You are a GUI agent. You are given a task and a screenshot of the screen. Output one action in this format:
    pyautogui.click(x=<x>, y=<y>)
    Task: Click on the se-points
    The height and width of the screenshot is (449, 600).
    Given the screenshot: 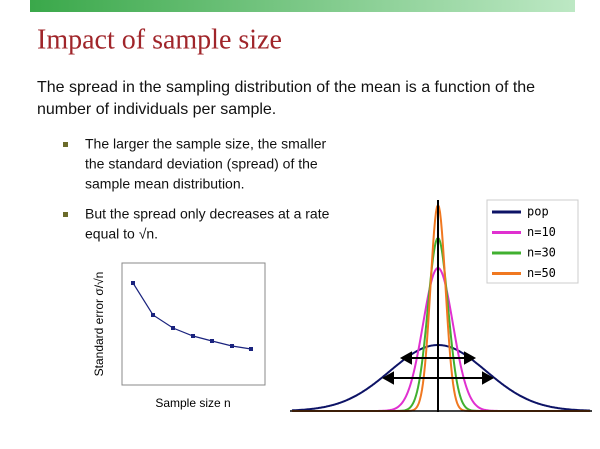 What is the action you would take?
    pyautogui.click(x=192, y=316)
    